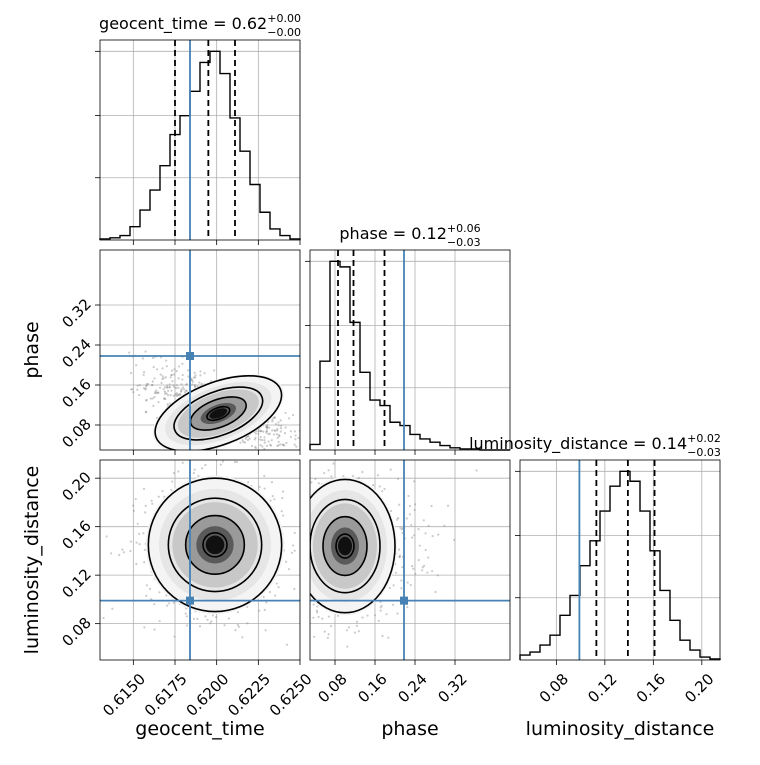 This screenshot has height=765, width=760. I want to click on ytick-label-phase-1: 0.16, so click(76, 393).